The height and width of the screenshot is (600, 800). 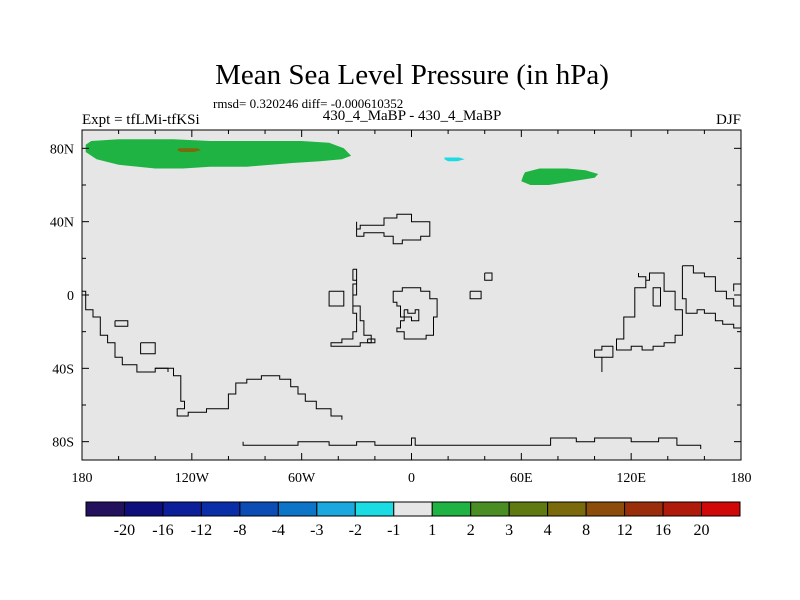 What do you see at coordinates (471, 530) in the screenshot?
I see `colorbar-label: 2` at bounding box center [471, 530].